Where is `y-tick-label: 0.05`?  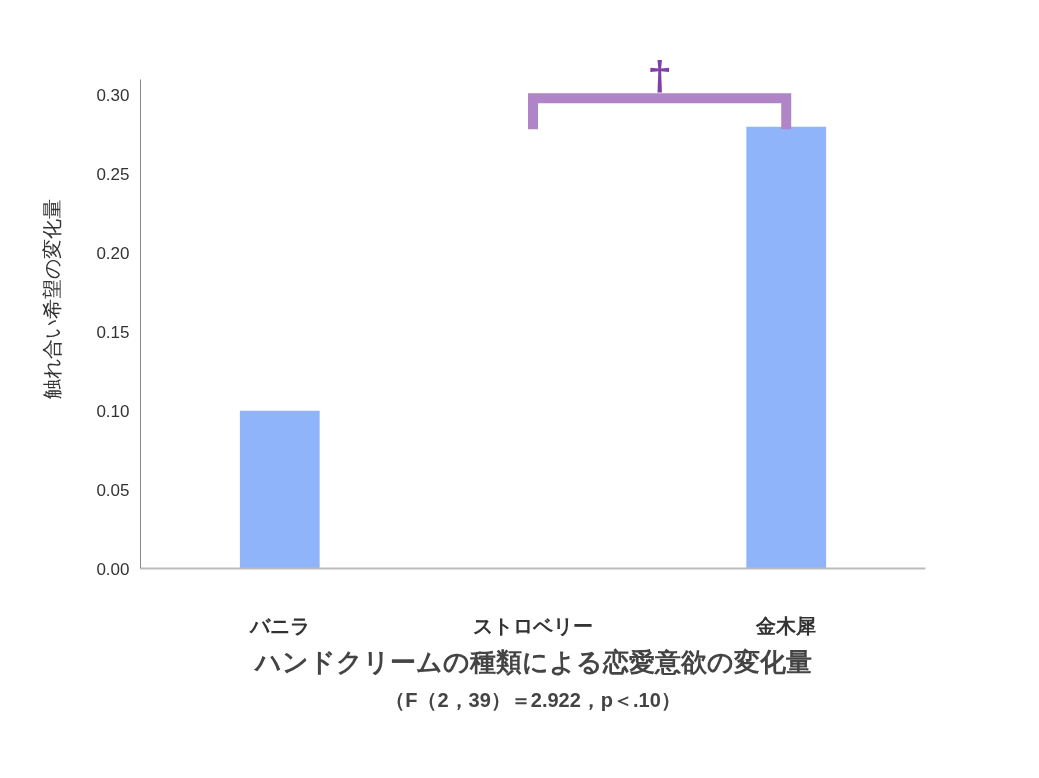 y-tick-label: 0.05 is located at coordinates (113, 490).